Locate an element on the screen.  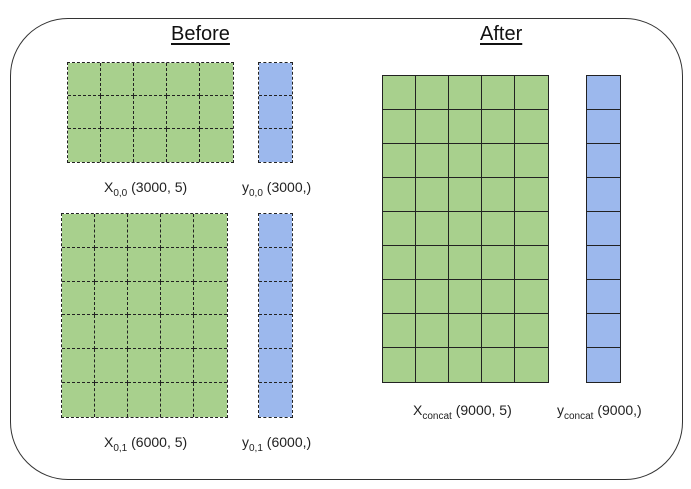
matrix-x00 is located at coordinates (150, 112).